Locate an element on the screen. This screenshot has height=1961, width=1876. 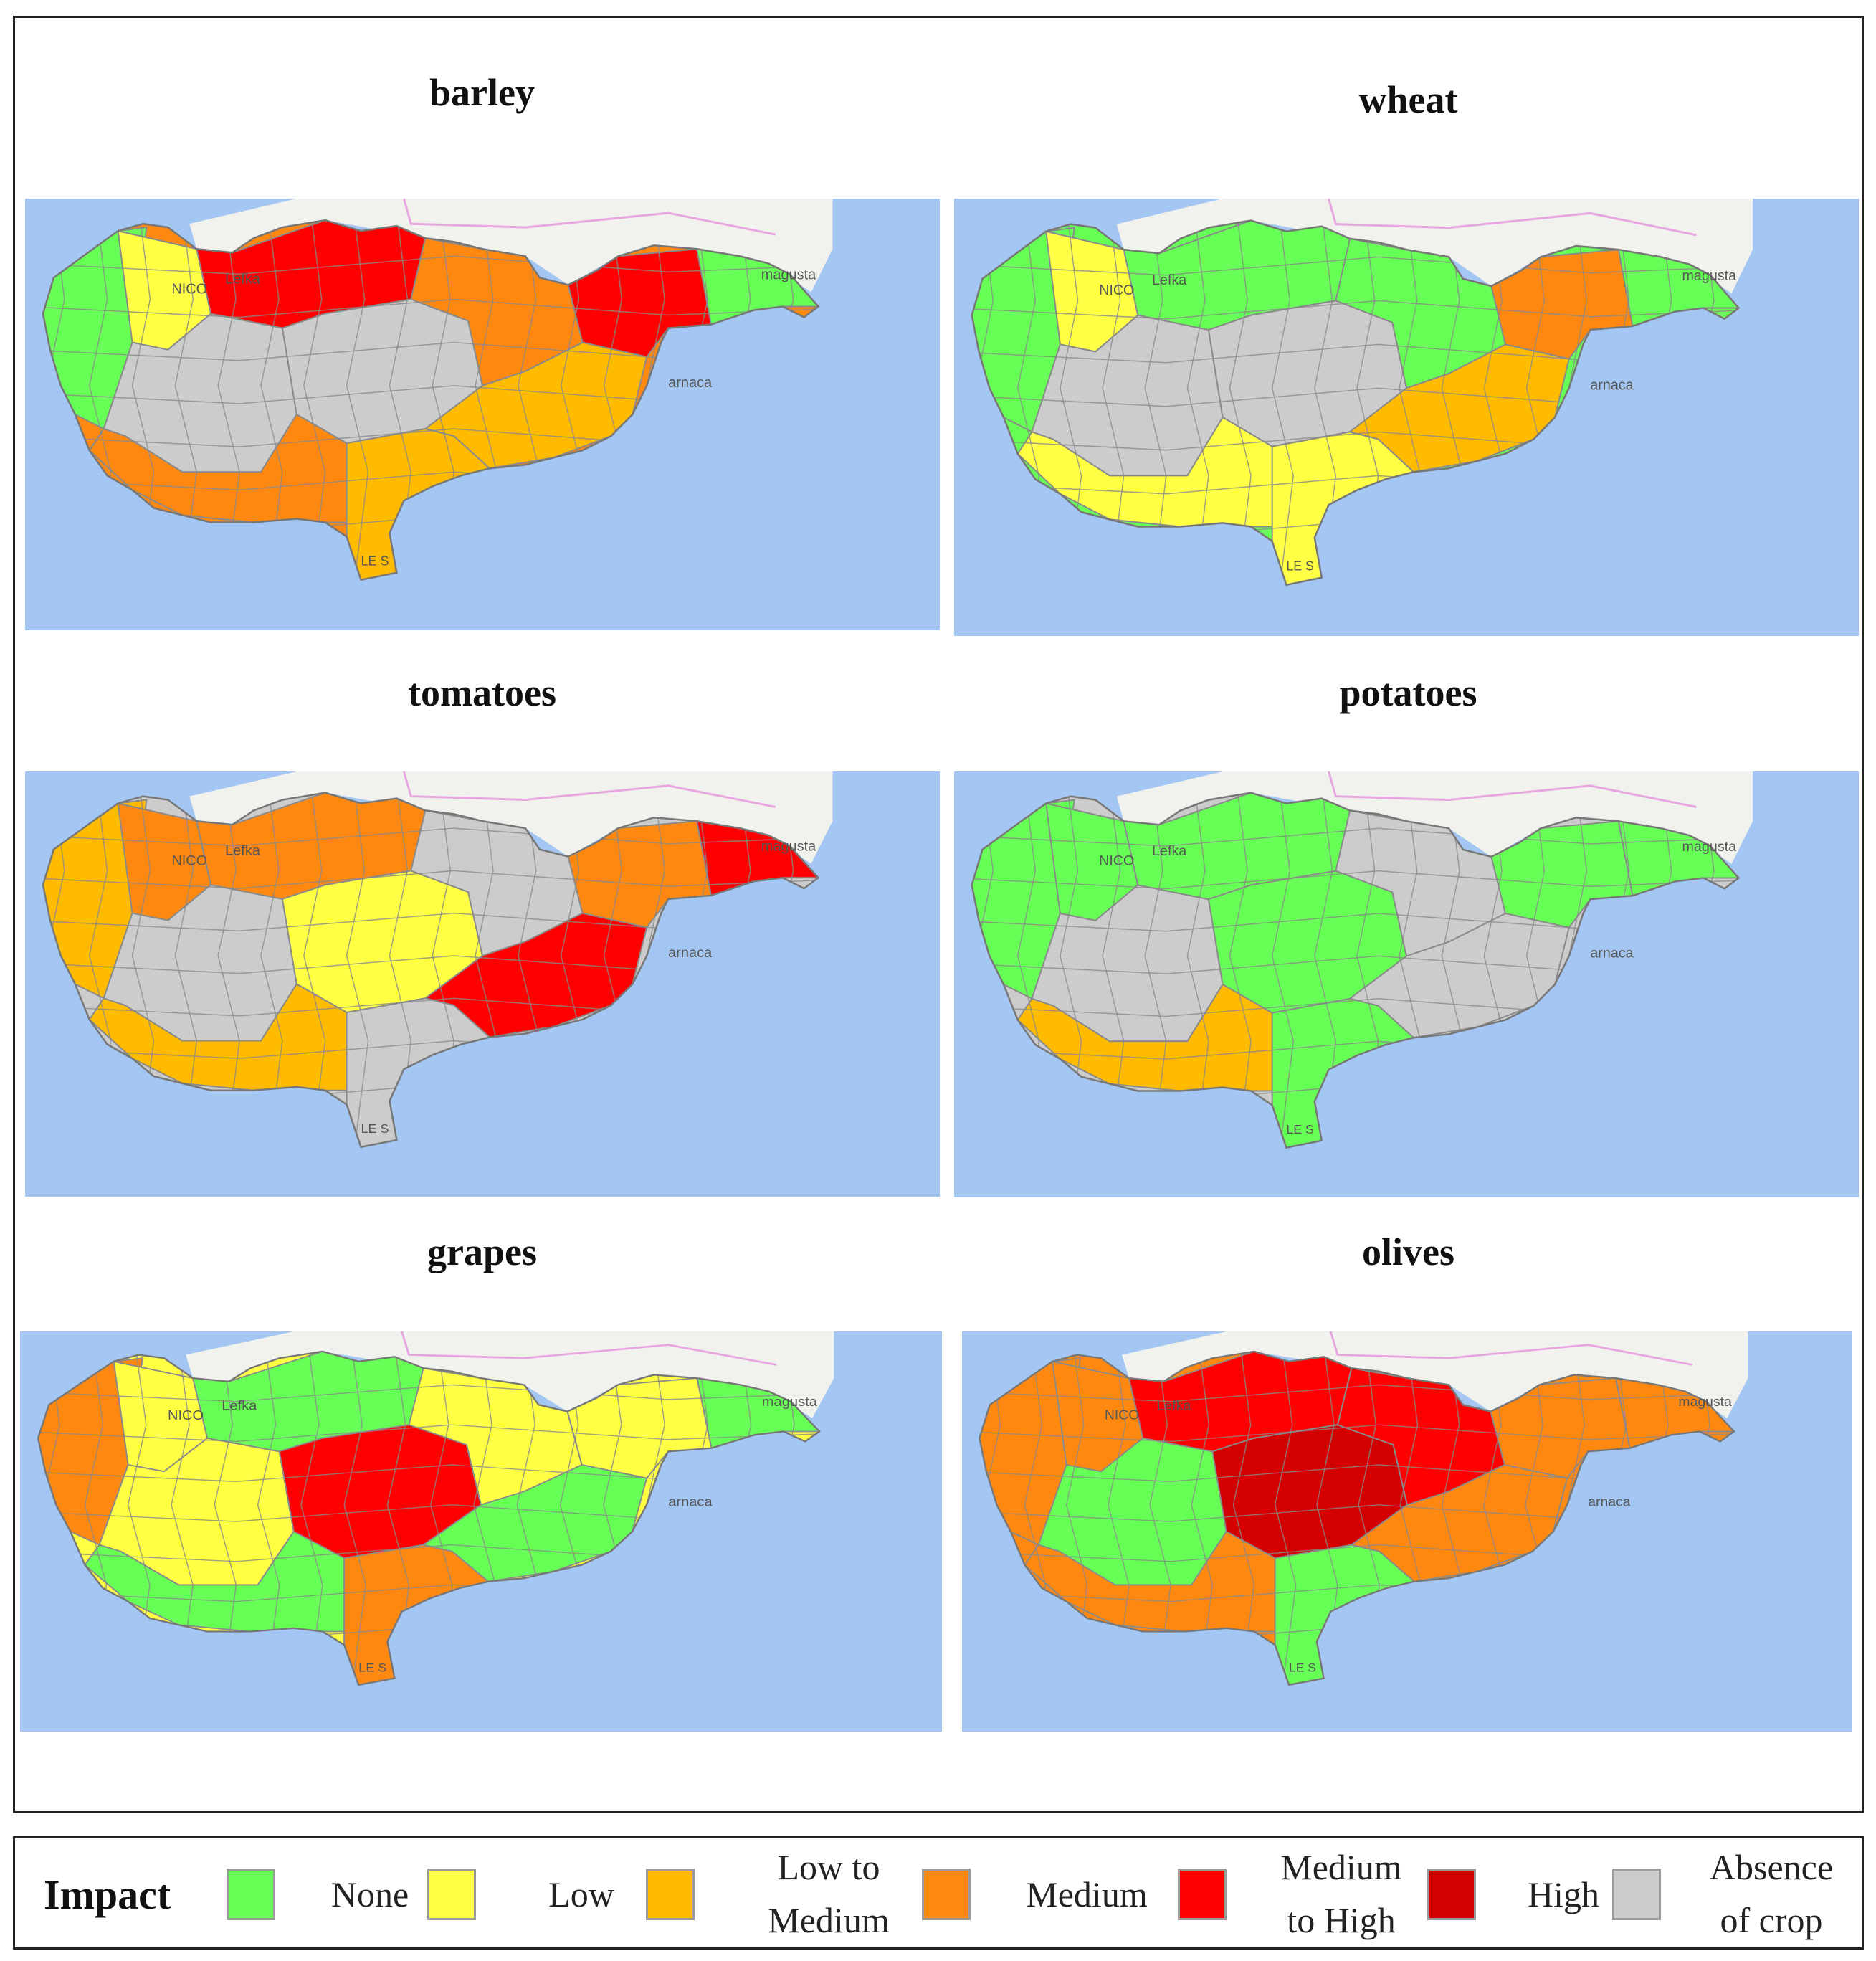
legend-swatch-low is located at coordinates (452, 1895).